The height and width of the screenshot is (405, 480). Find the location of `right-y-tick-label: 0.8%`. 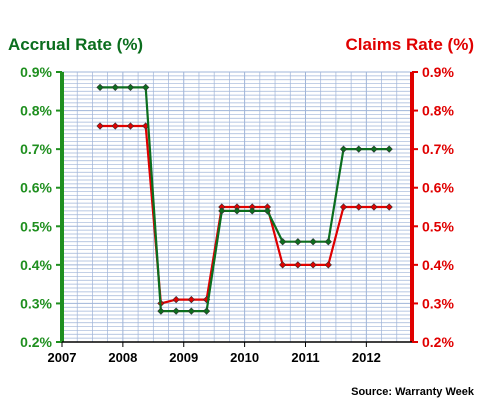

right-y-tick-label: 0.8% is located at coordinates (438, 111).